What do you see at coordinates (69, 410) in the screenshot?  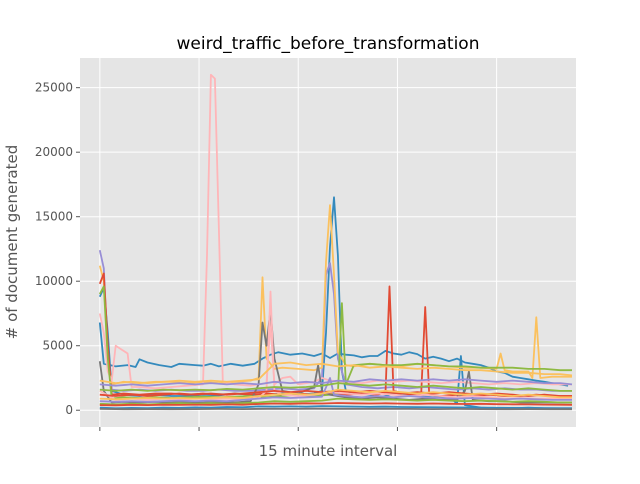 I see `y-tick-label: 0` at bounding box center [69, 410].